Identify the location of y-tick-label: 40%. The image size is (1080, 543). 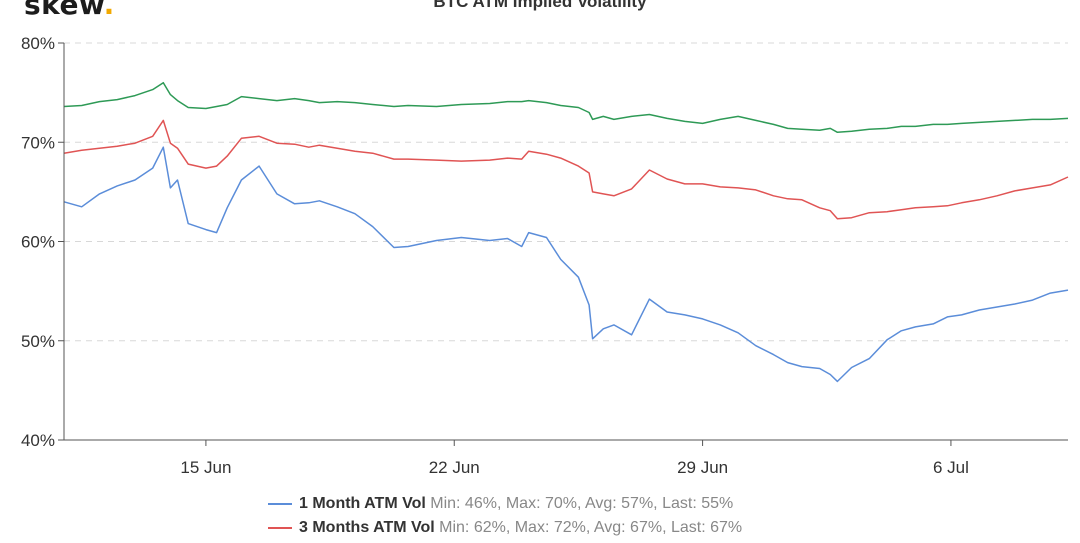
(38, 440).